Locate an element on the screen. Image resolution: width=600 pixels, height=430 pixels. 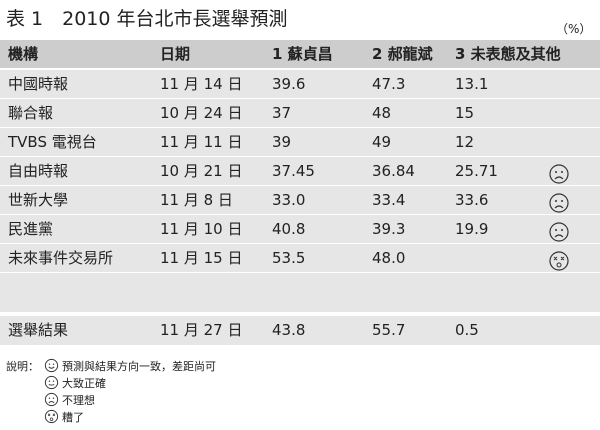
cell: 36.84 is located at coordinates (393, 171).